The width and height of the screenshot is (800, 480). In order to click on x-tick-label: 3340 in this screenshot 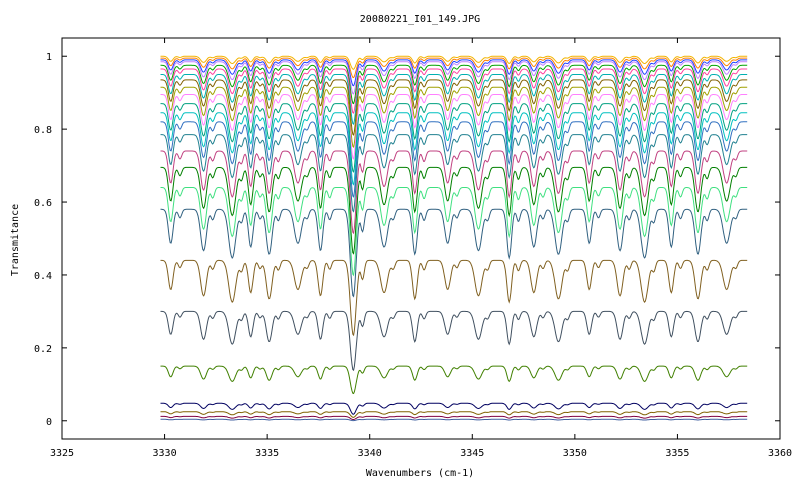, I will do `click(370, 453)`.